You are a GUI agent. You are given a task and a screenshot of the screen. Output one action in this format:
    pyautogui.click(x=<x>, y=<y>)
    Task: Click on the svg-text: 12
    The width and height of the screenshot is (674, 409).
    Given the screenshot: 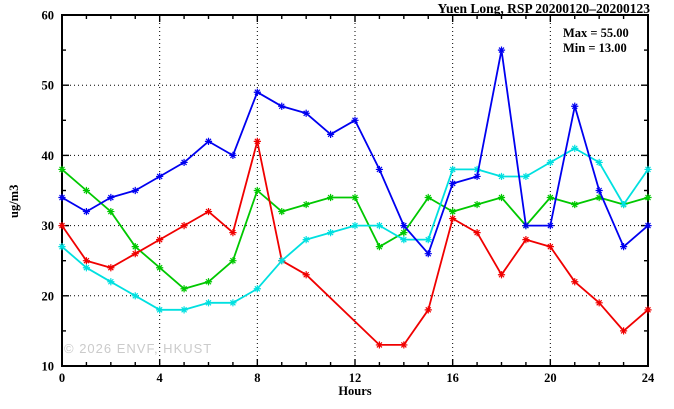 What is the action you would take?
    pyautogui.click(x=355, y=378)
    